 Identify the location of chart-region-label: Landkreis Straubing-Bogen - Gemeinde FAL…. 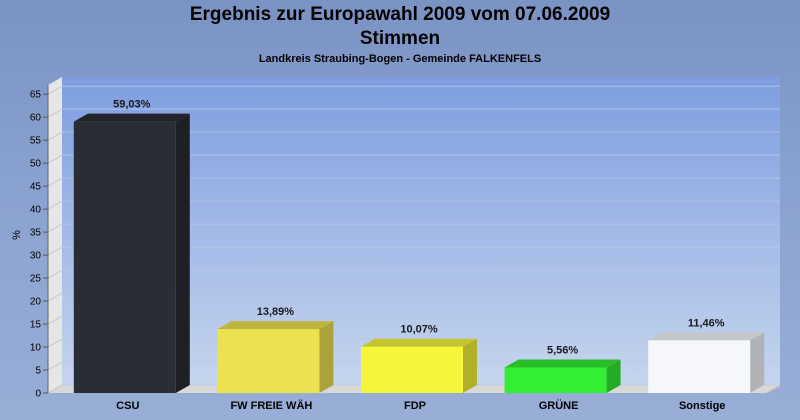
(400, 59).